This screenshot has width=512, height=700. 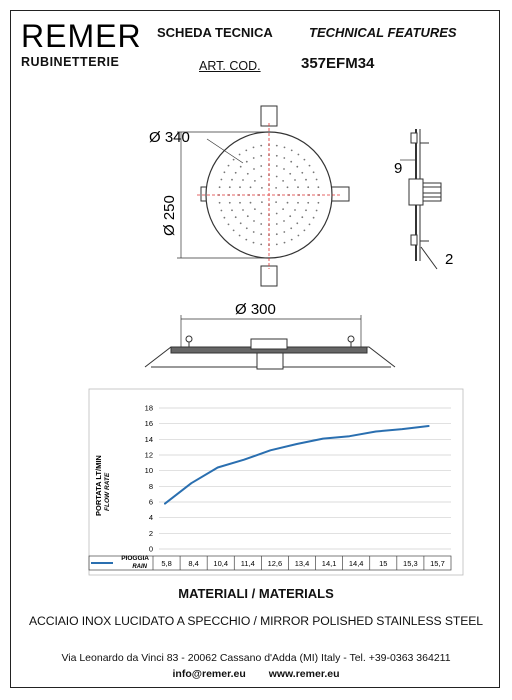 I want to click on legend-label-rain: PIOGGIA, so click(x=135, y=558).